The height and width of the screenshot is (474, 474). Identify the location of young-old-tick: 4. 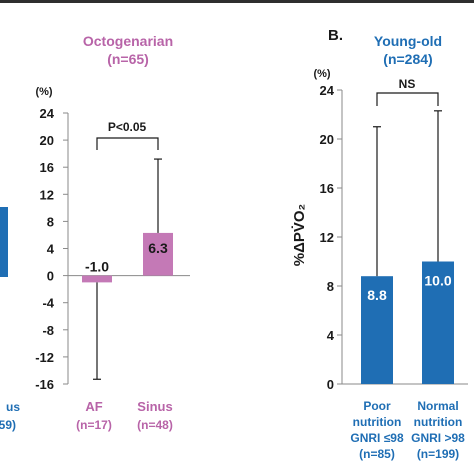
(334, 335).